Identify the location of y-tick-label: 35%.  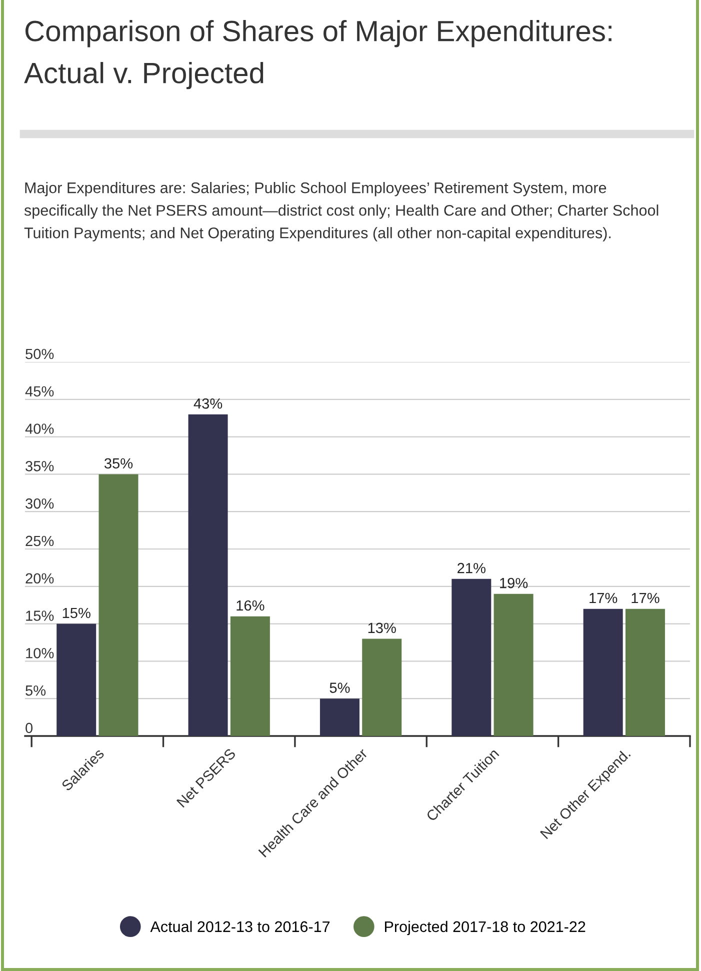
(40, 466).